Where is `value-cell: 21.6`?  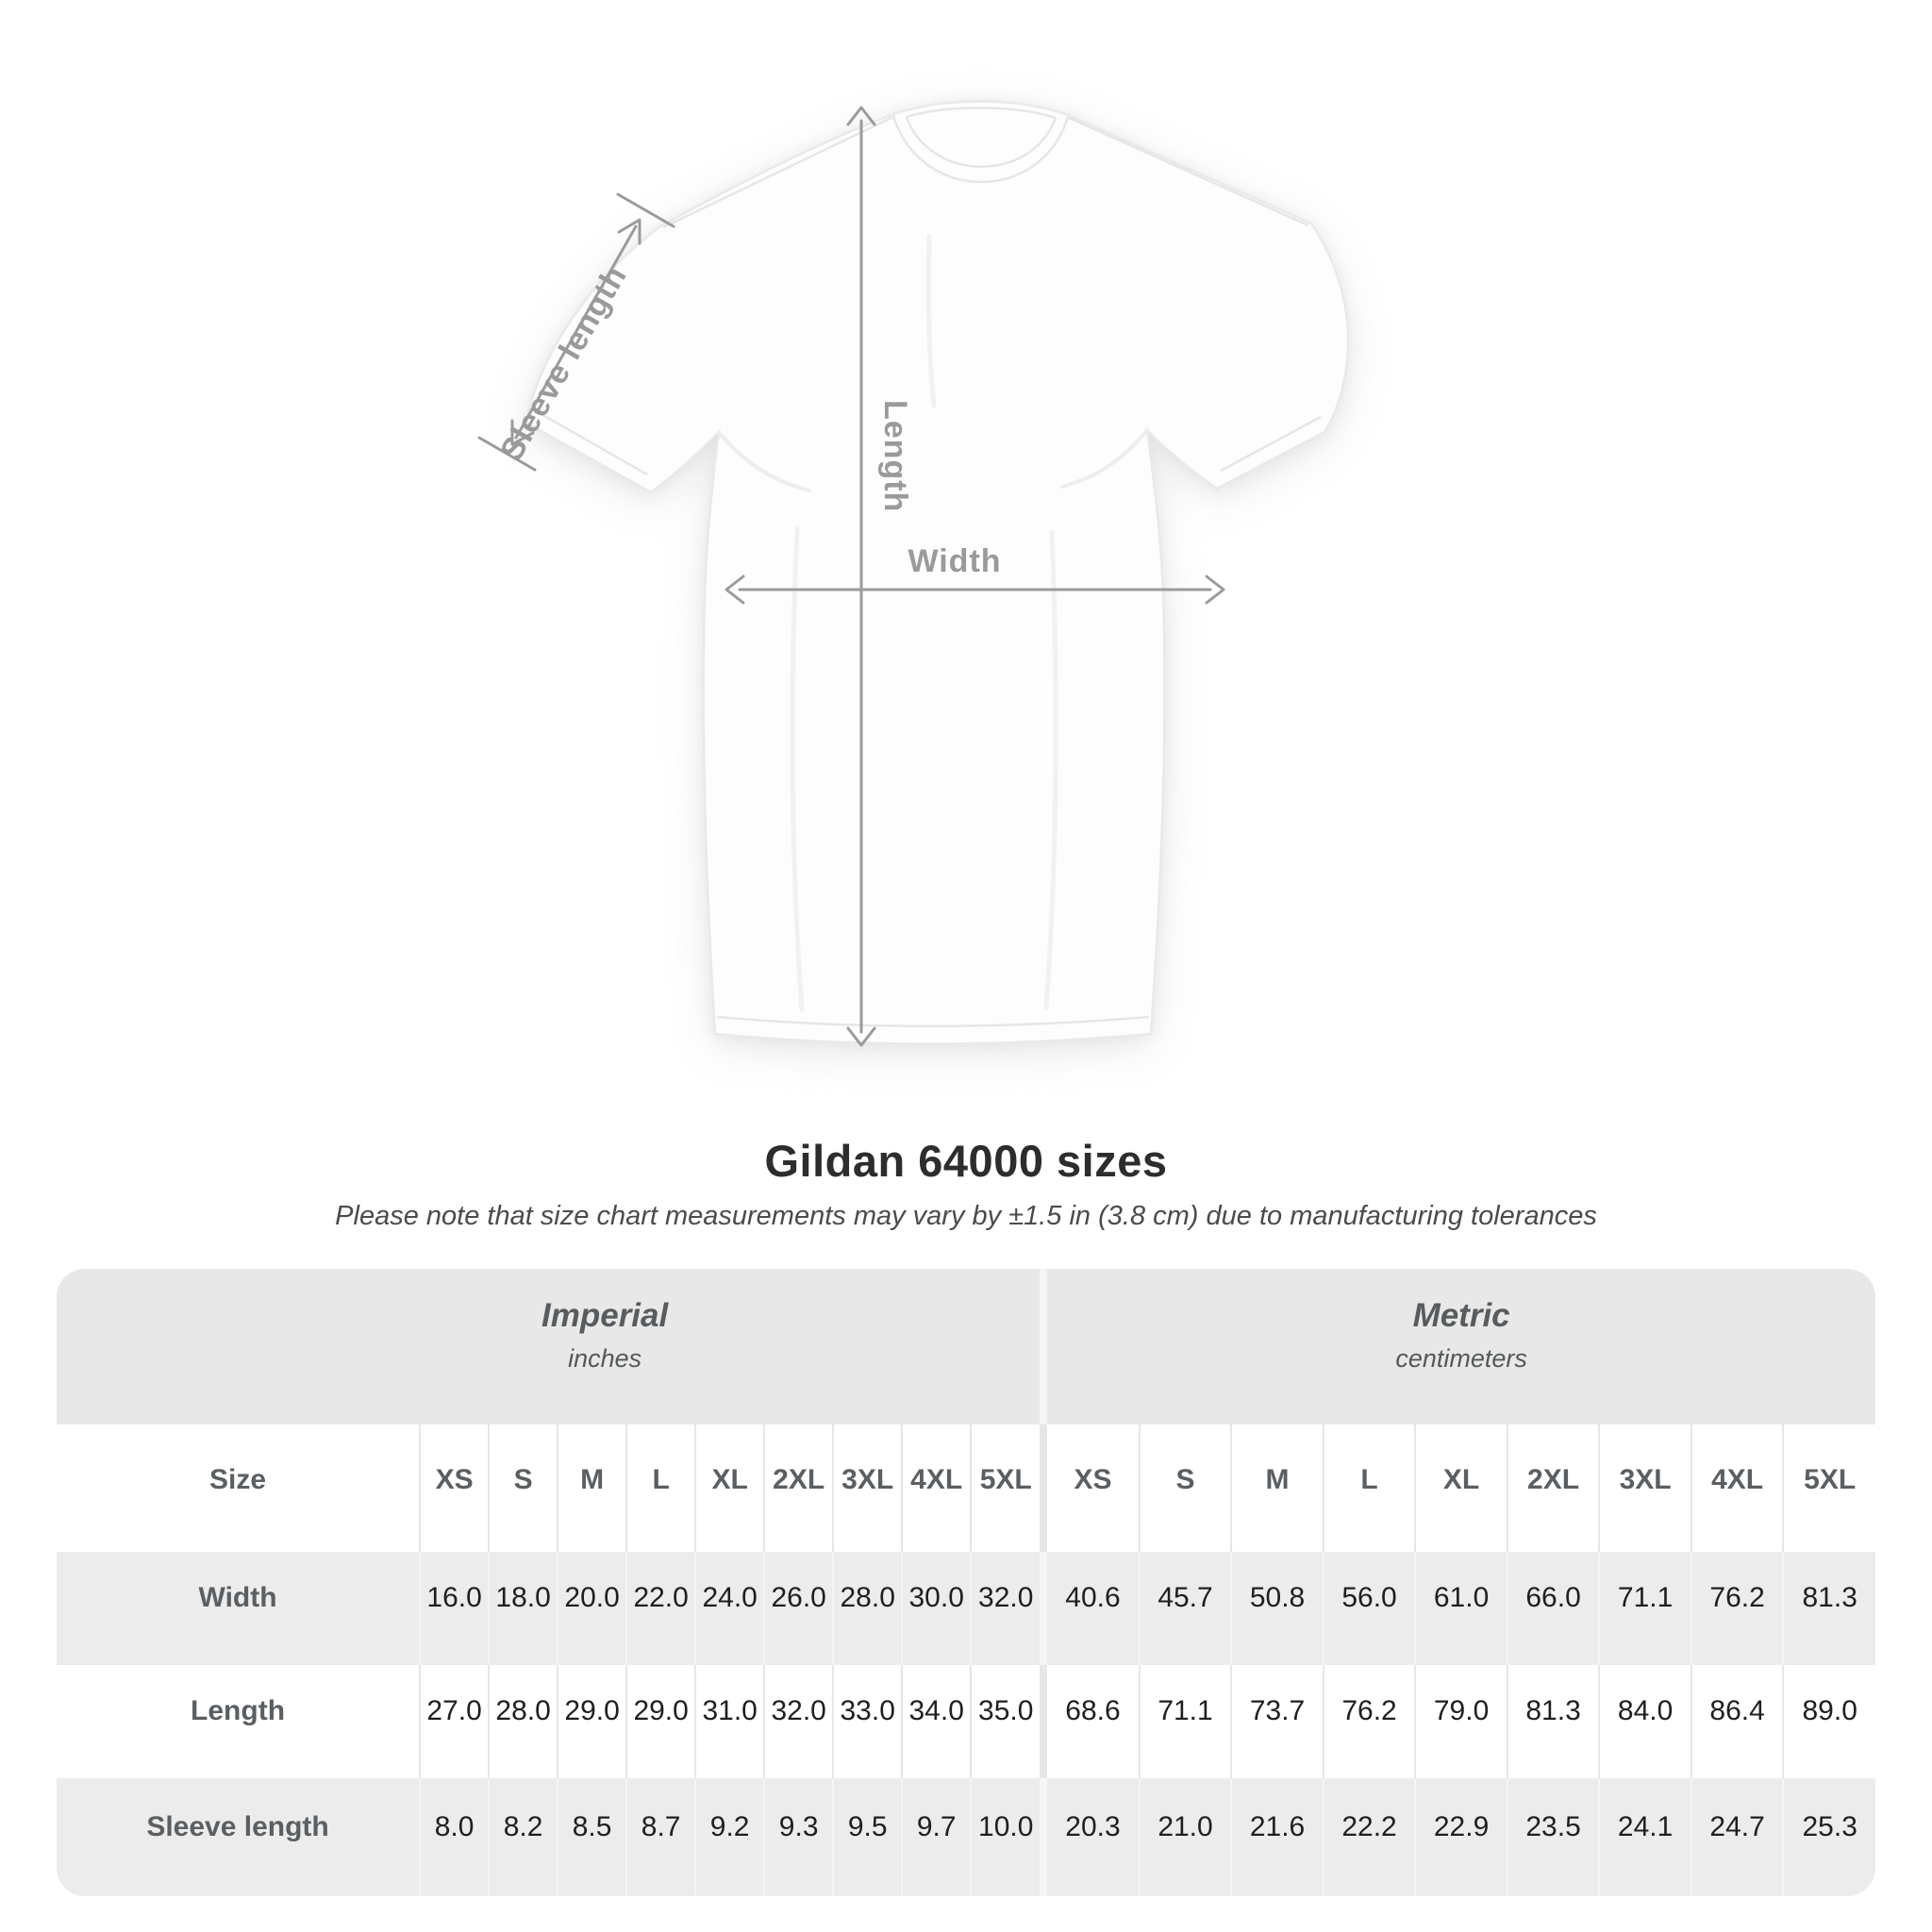
value-cell: 21.6 is located at coordinates (1277, 1837).